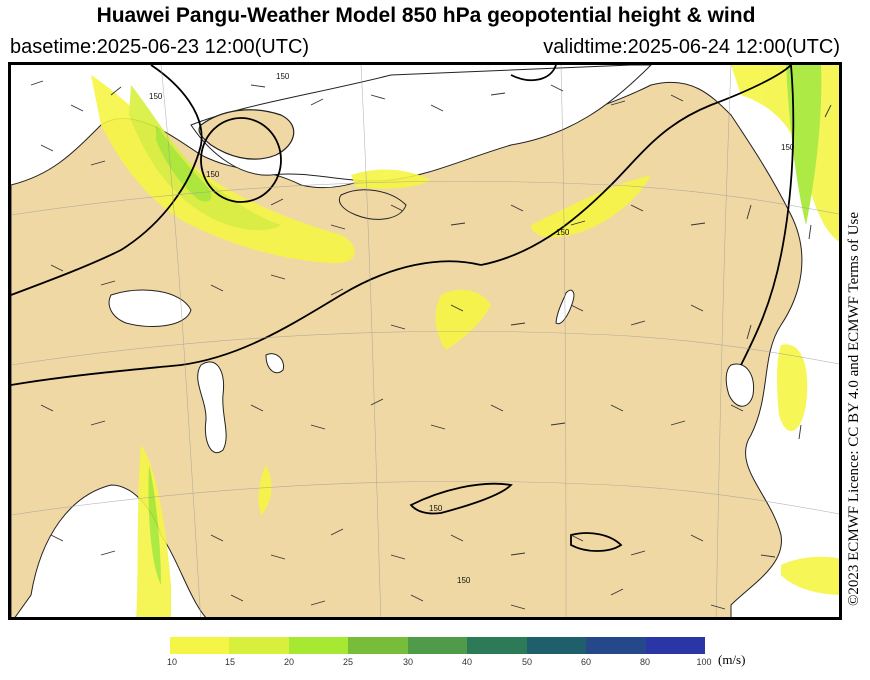 This screenshot has width=870, height=680. I want to click on colorbar-tick: 30, so click(408, 662).